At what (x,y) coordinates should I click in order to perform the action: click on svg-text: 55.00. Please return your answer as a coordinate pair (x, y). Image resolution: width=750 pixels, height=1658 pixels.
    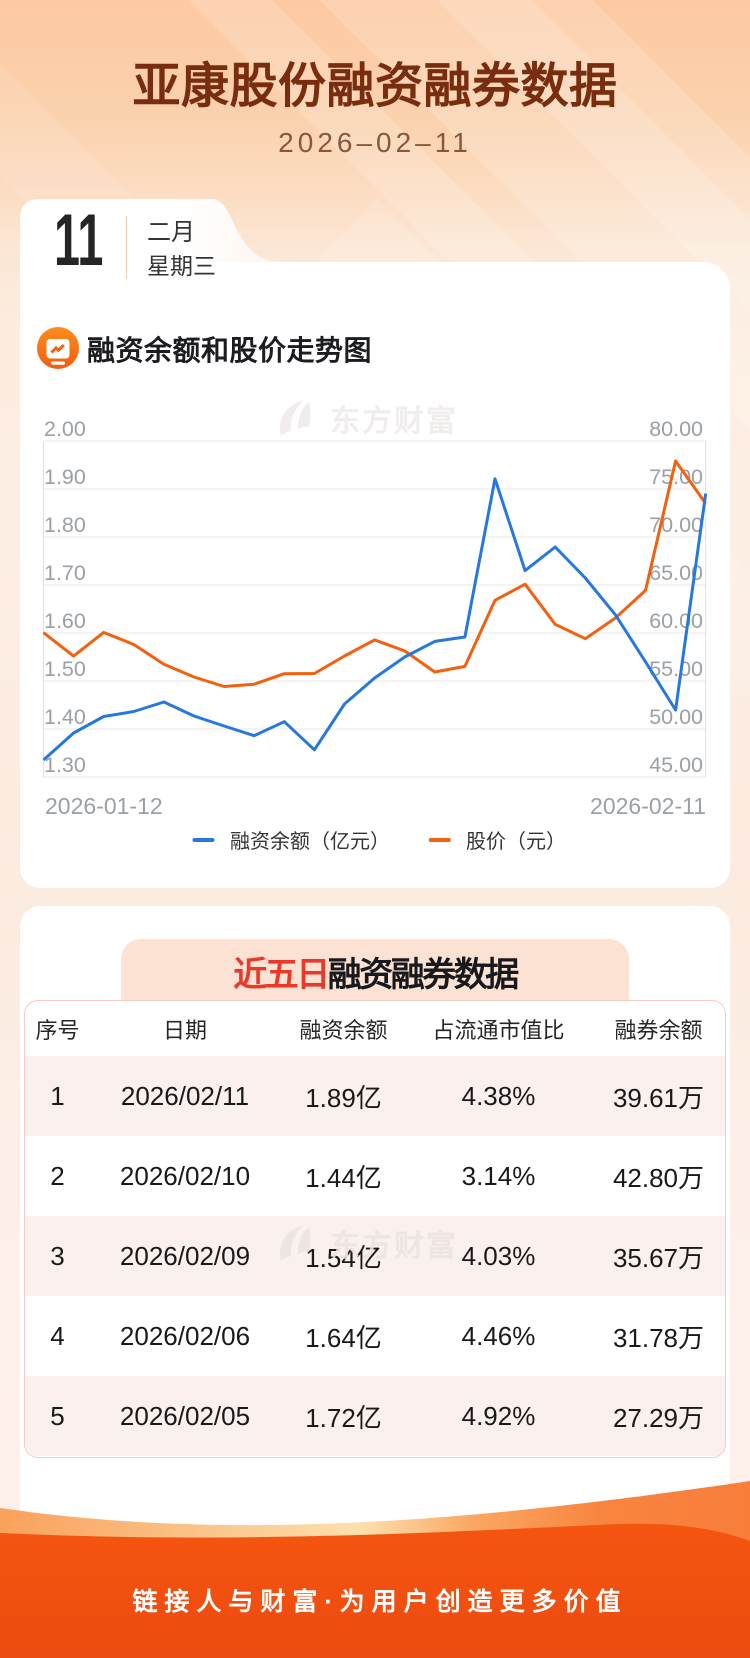
    Looking at the image, I should click on (676, 669).